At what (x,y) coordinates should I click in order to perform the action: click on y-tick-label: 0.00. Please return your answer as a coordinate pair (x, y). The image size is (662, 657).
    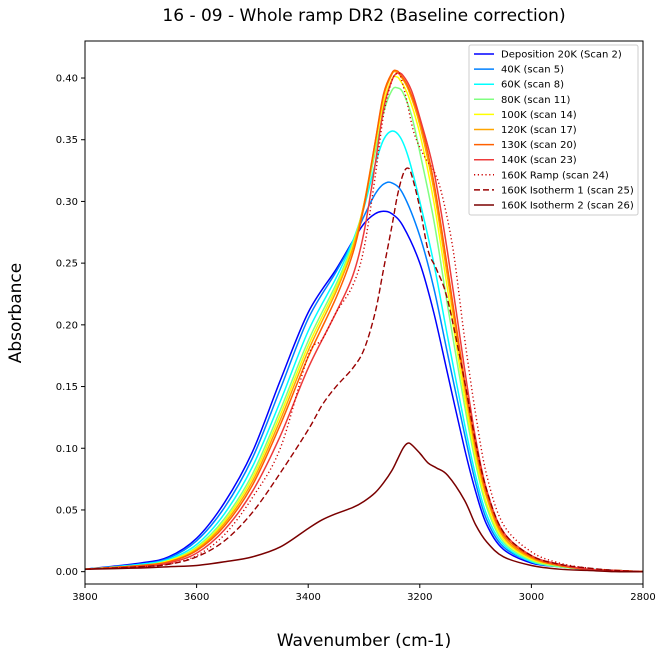
    Looking at the image, I should click on (67, 572).